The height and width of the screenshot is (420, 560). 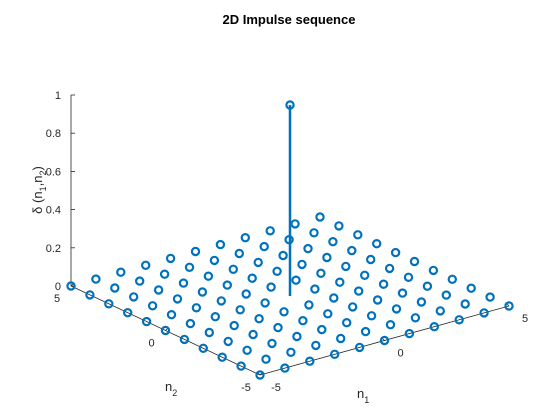 I want to click on impulse-marker, so click(x=290, y=105).